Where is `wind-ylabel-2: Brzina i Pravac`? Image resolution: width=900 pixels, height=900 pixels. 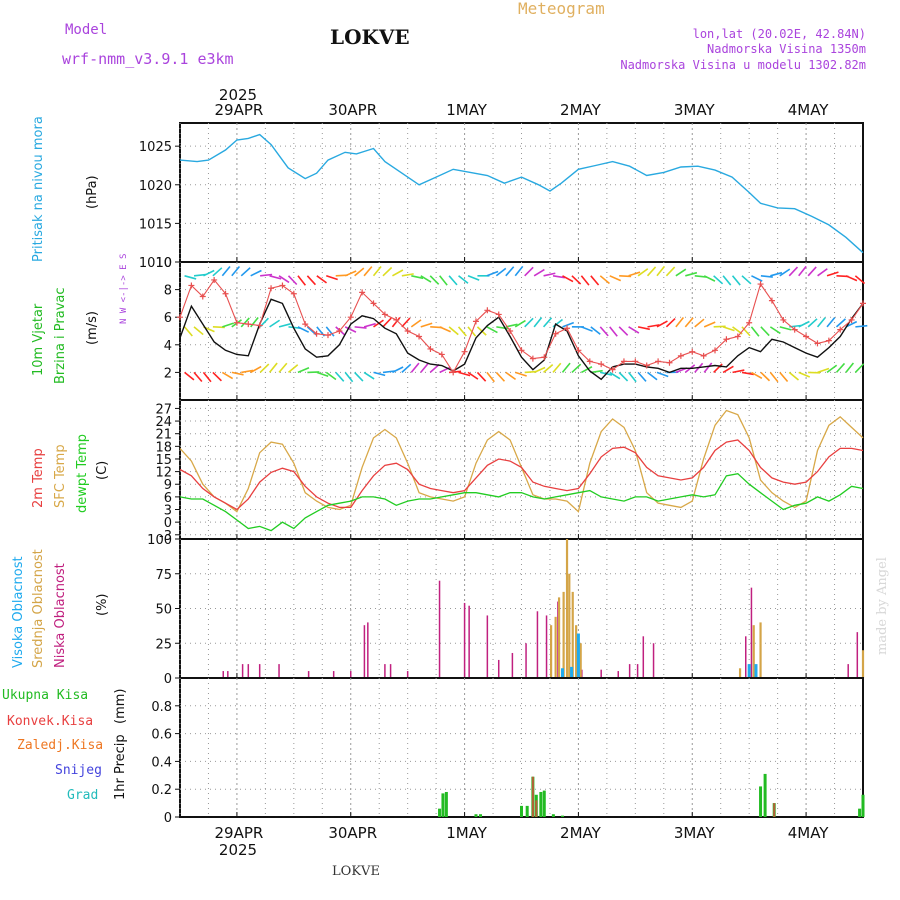 wind-ylabel-2: Brzina i Pravac is located at coordinates (60, 335).